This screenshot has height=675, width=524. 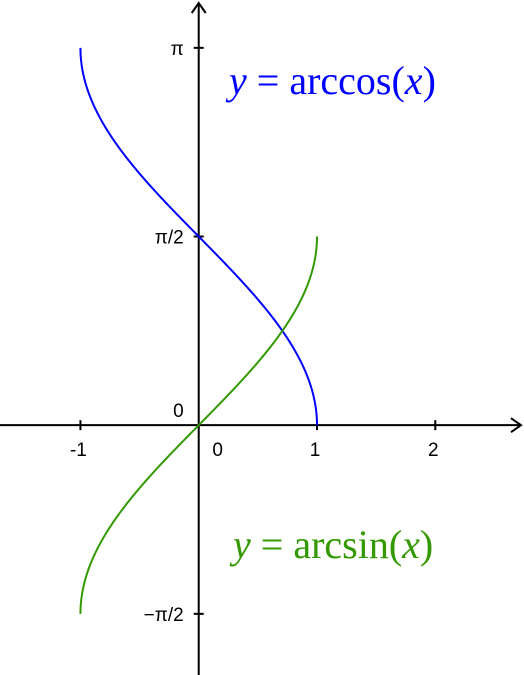 What do you see at coordinates (198, 7) in the screenshot?
I see `y-axis-arrow-icon` at bounding box center [198, 7].